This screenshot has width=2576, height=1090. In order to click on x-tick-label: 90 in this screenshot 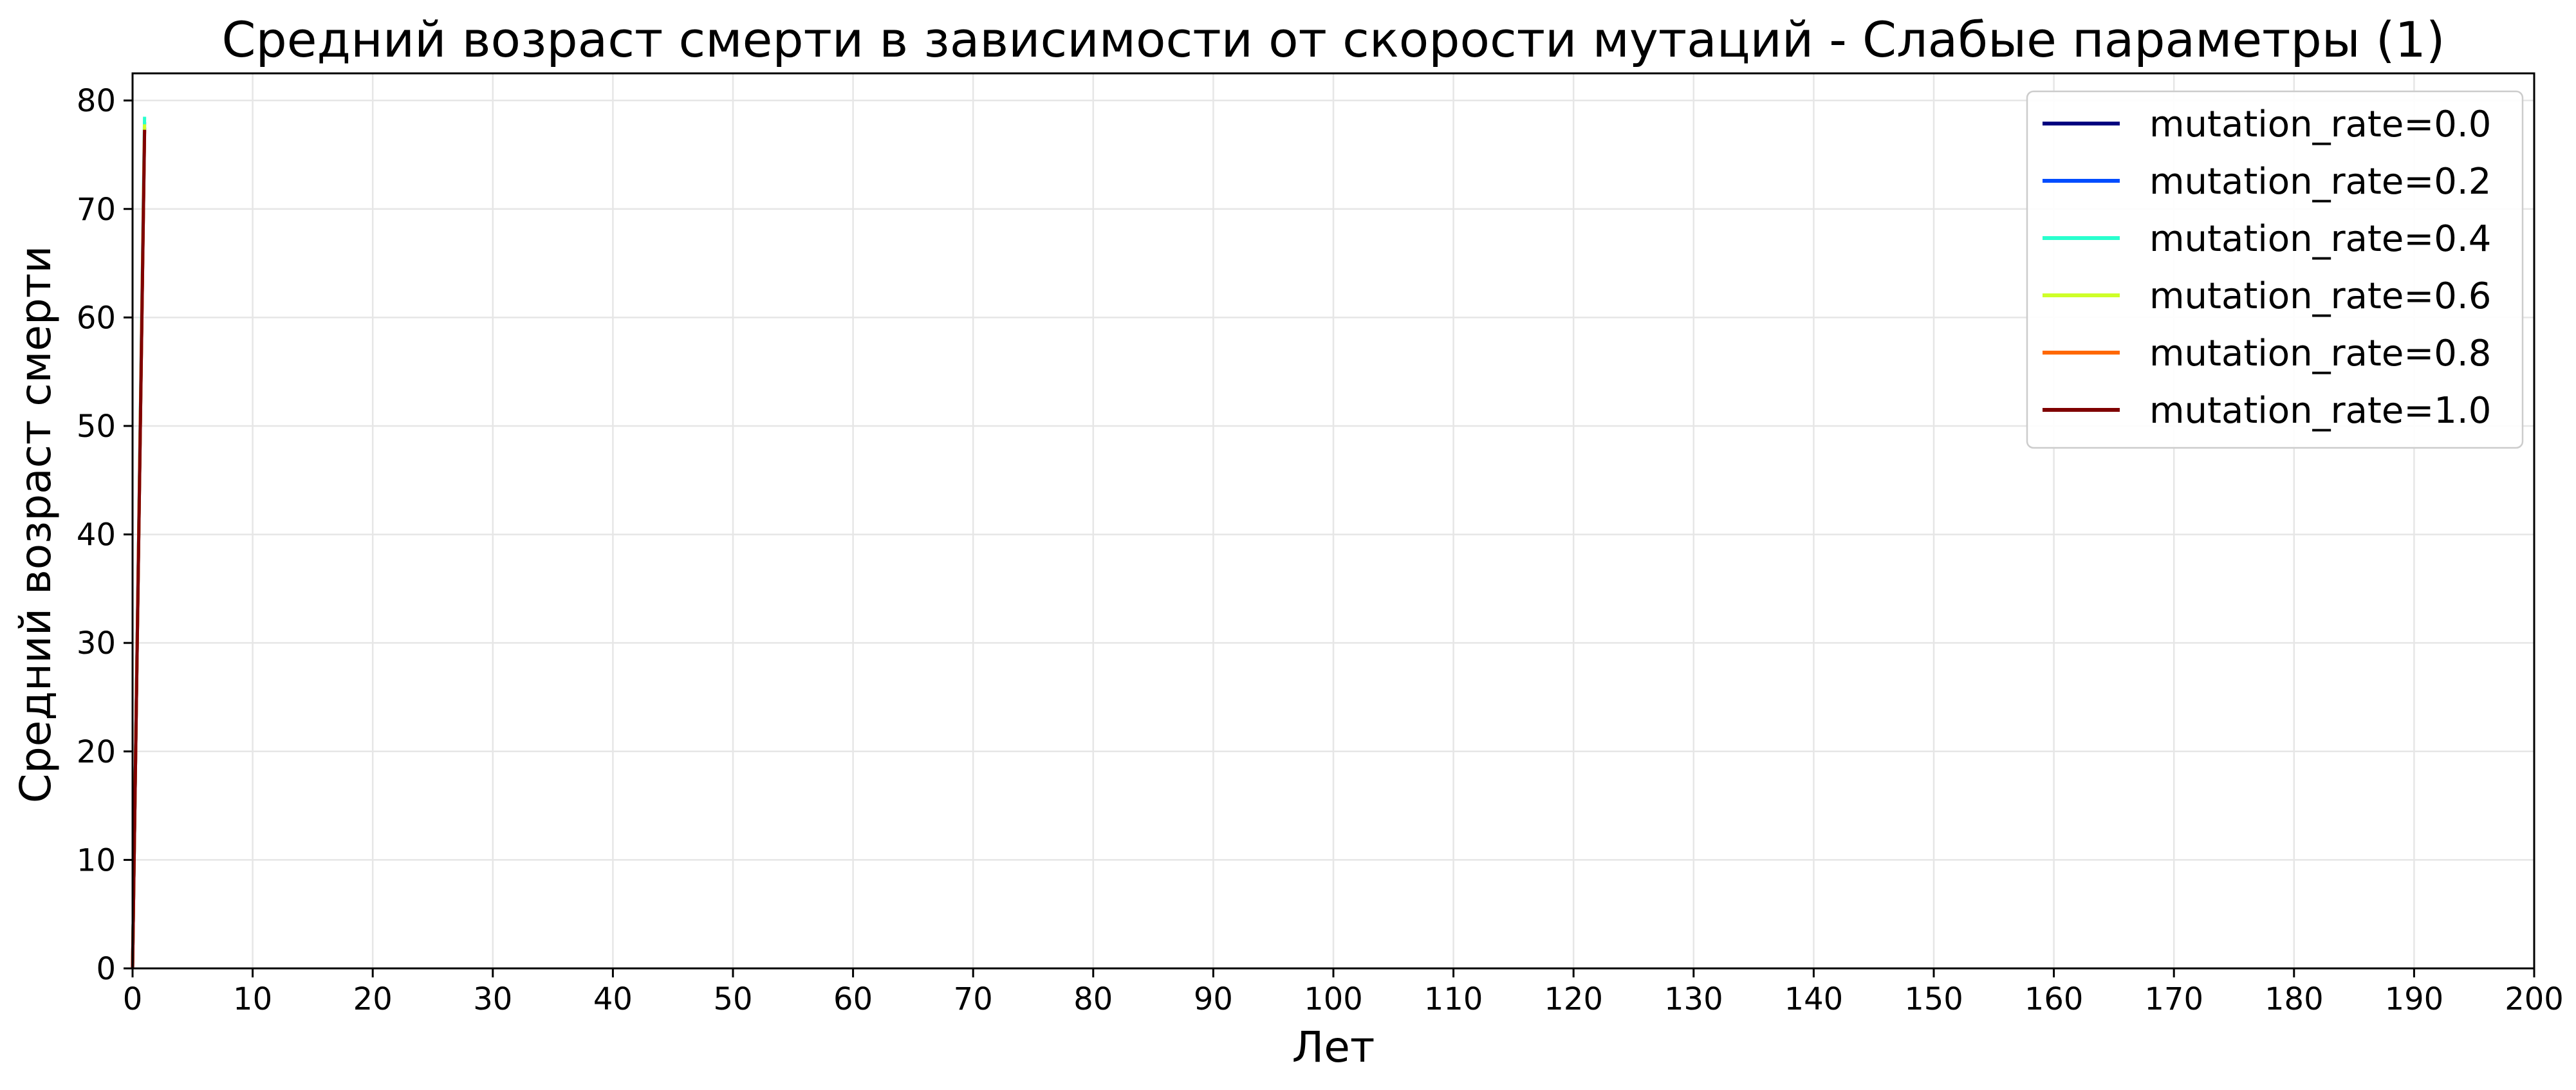, I will do `click(1213, 999)`.